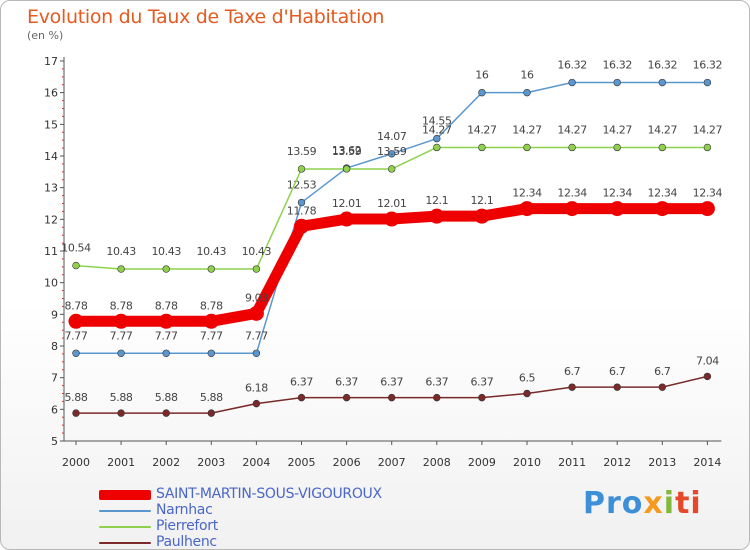 The height and width of the screenshot is (550, 750). I want to click on chart-unit: (en %), so click(45, 35).